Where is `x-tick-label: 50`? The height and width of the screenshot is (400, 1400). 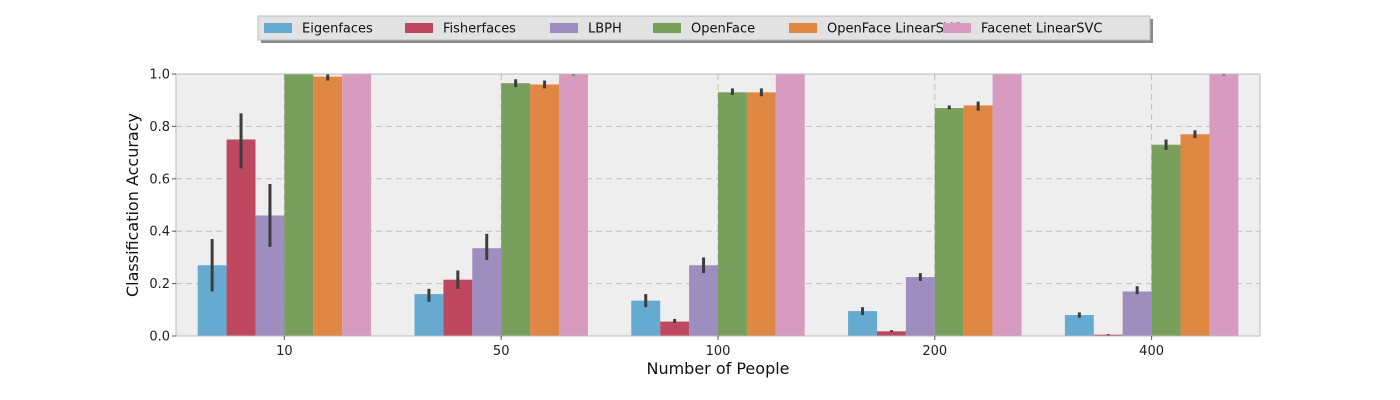 x-tick-label: 50 is located at coordinates (501, 351).